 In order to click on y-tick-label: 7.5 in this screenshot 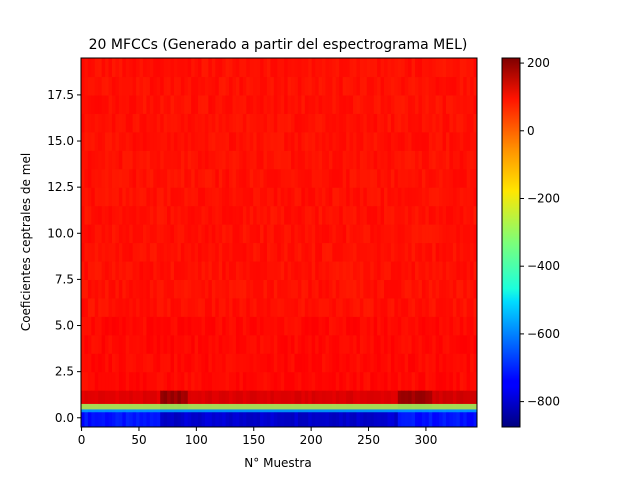, I will do `click(64, 279)`.